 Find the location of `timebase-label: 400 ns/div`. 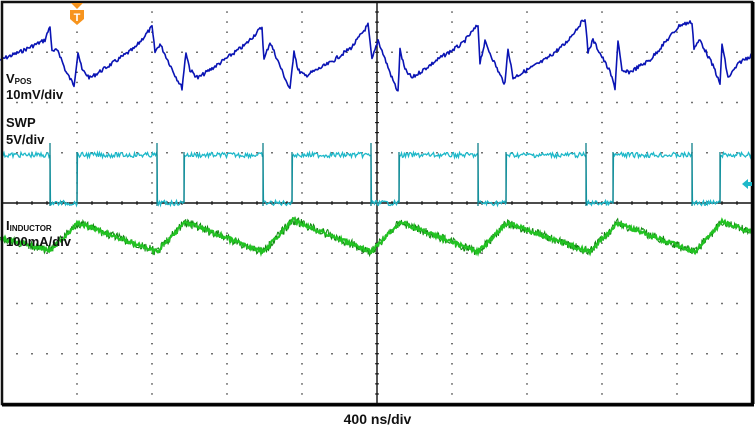

timebase-label: 400 ns/div is located at coordinates (377, 419).